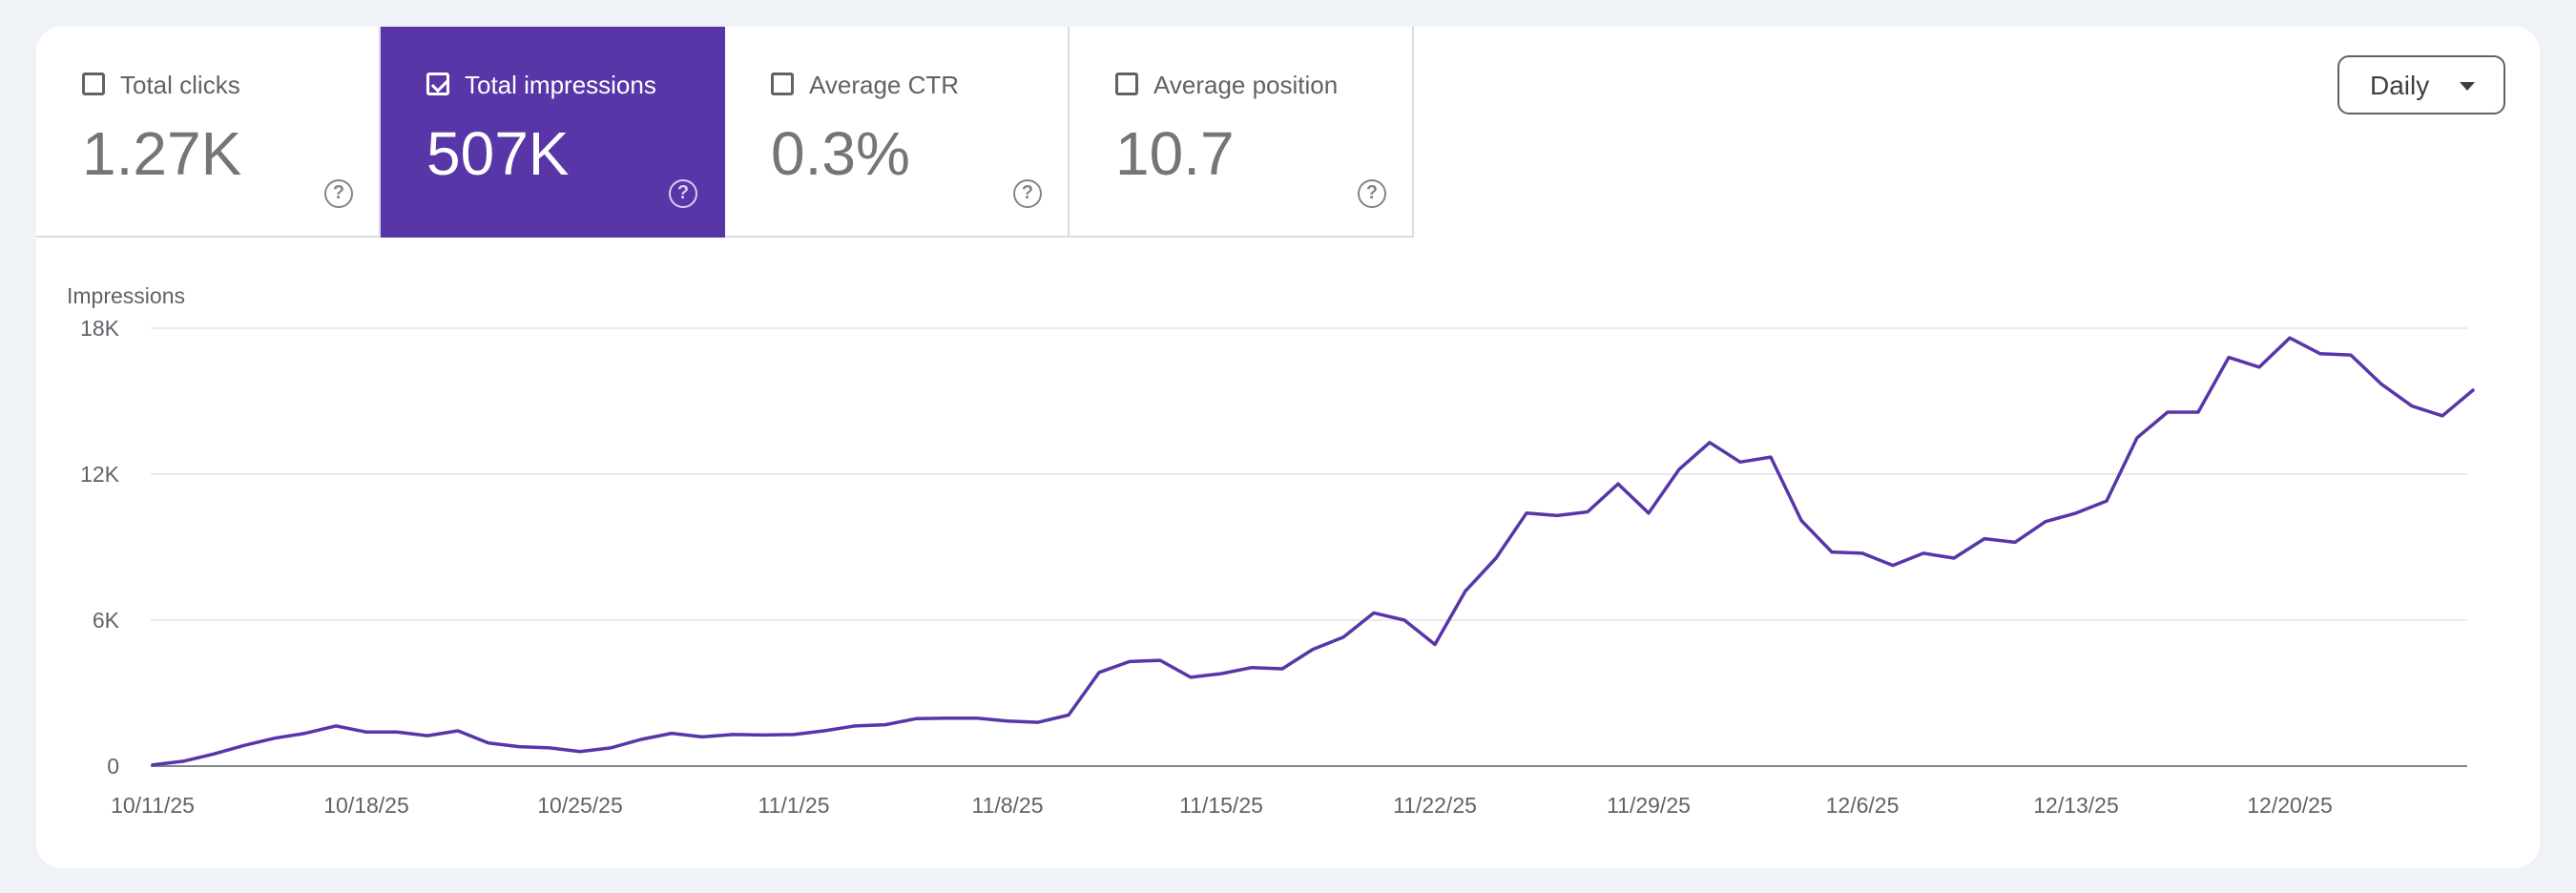  I want to click on x-tick-label: 11/29/25, so click(1649, 805).